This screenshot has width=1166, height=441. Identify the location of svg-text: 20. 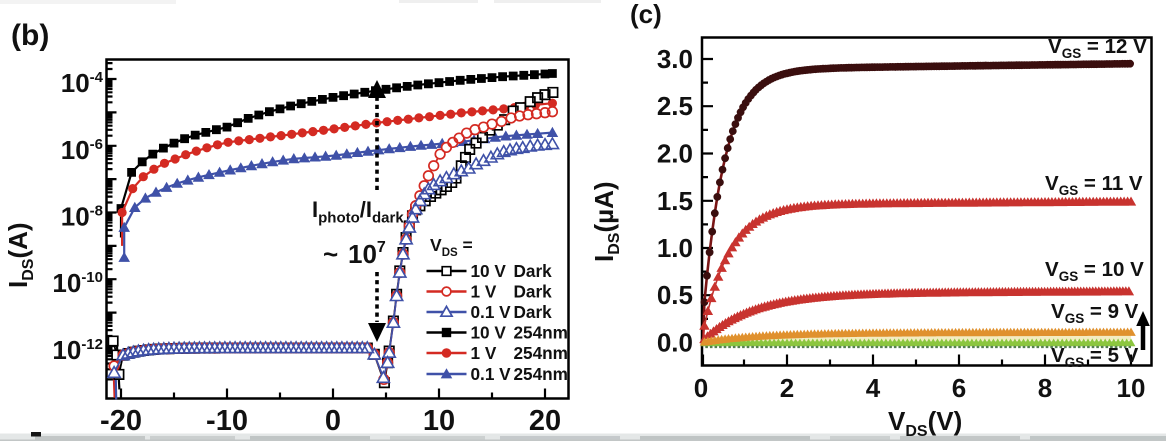
(545, 421).